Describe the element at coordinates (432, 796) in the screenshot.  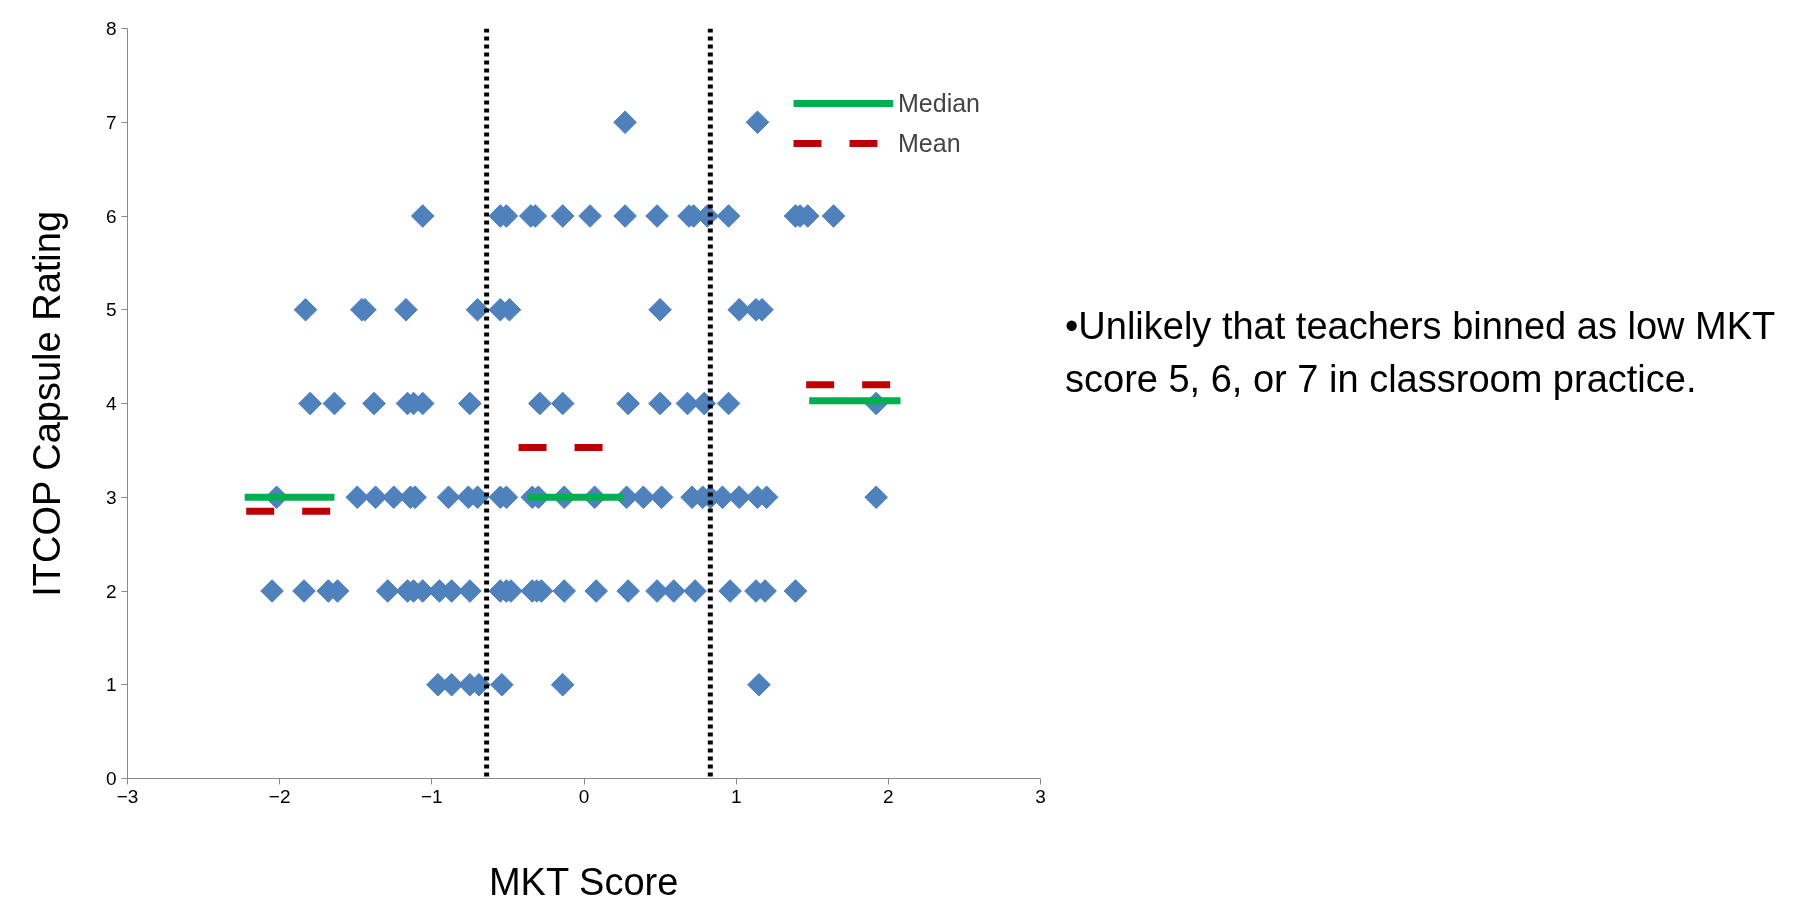
I see `x-tick-label: −1` at that location.